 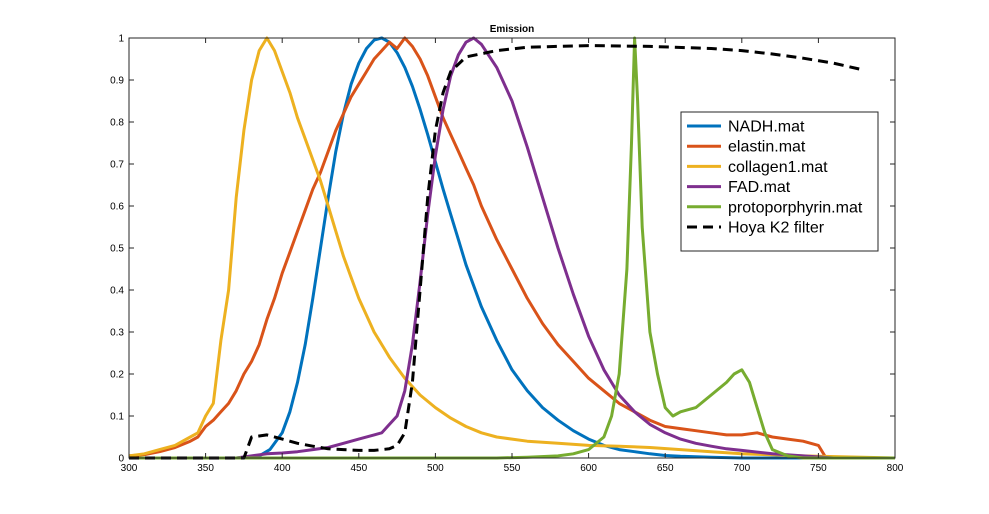 I want to click on y-tick-label: 0.9, so click(x=117, y=81).